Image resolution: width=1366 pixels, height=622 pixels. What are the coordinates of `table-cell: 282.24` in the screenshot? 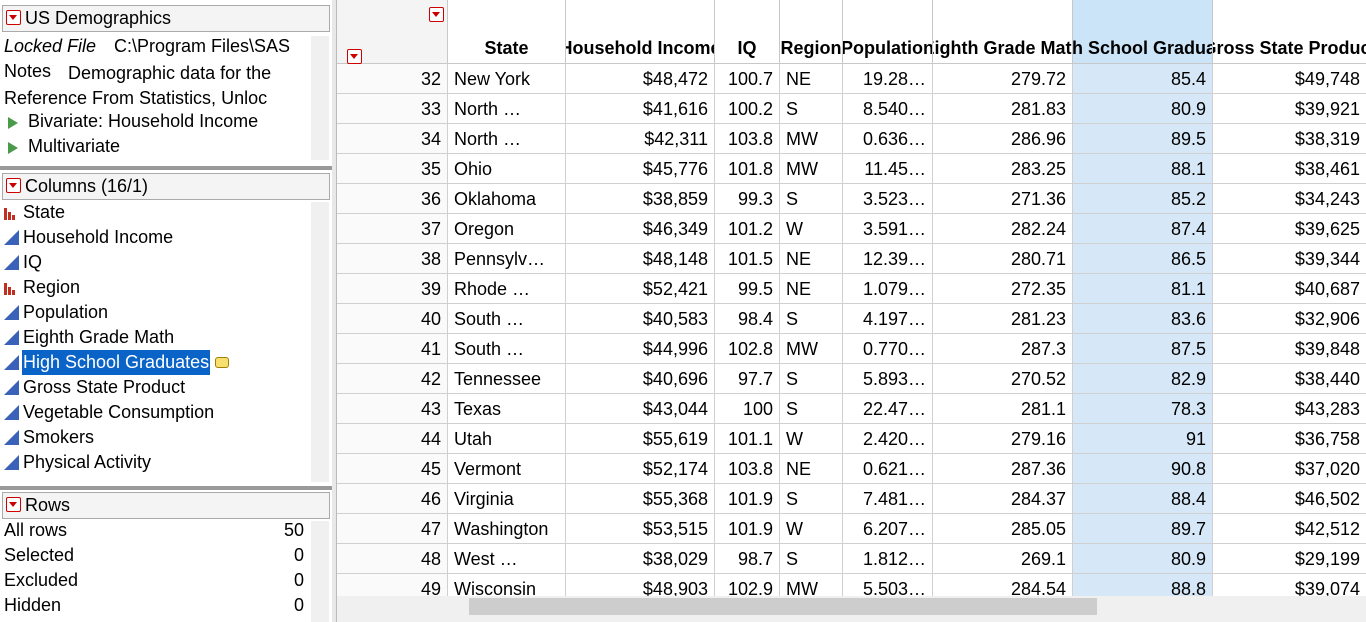 It's located at (1003, 229).